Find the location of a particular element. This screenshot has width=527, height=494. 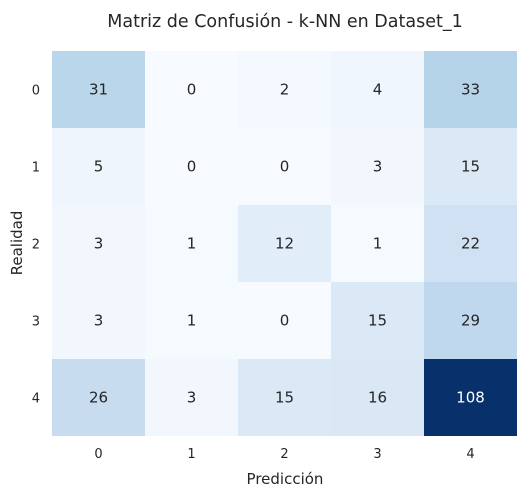

x-axis-label: Predicción is located at coordinates (285, 479).